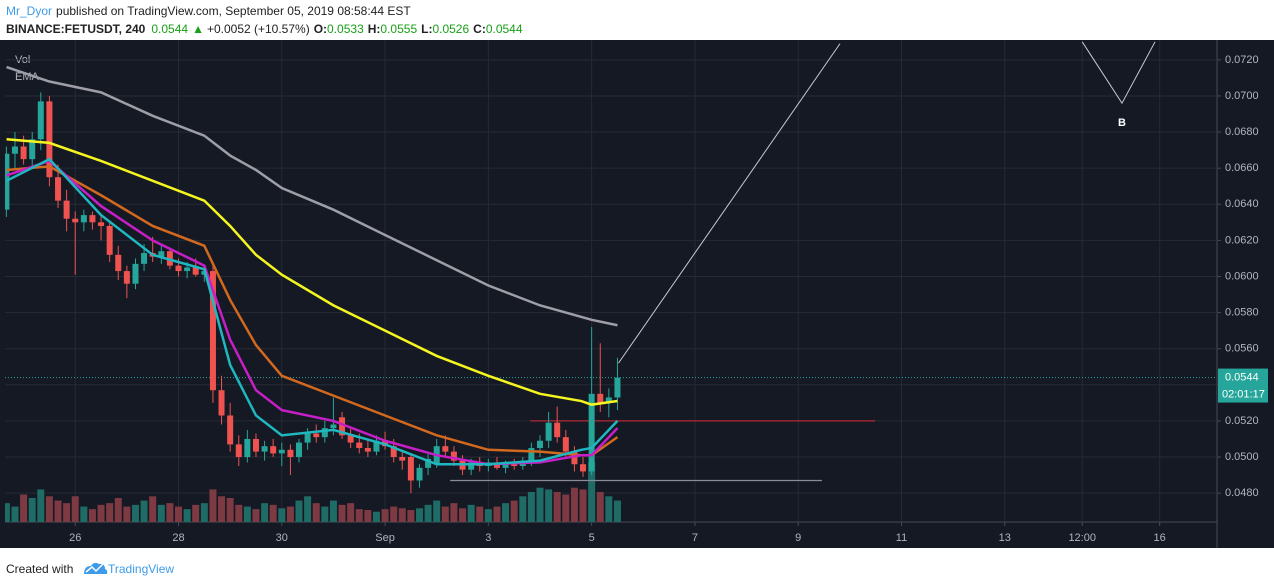 Image resolution: width=1274 pixels, height=587 pixels. Describe the element at coordinates (169, 29) in the screenshot. I see `last: 0.0544` at that location.